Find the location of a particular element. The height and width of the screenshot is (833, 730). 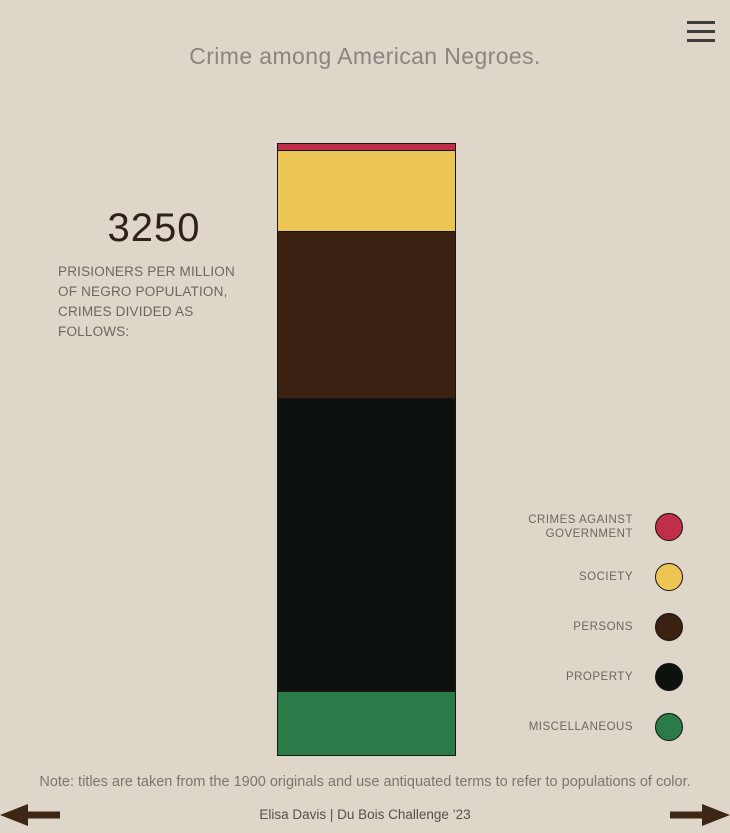

legend-swatch-crimes-against-government is located at coordinates (669, 527).